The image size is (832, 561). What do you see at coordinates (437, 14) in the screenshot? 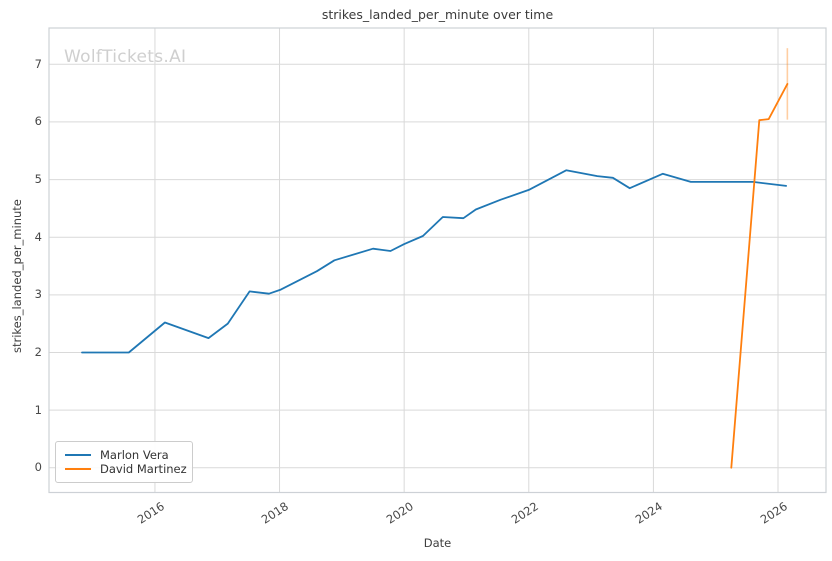
I see `chart-title: strikes_landed_per_minute over time` at bounding box center [437, 14].